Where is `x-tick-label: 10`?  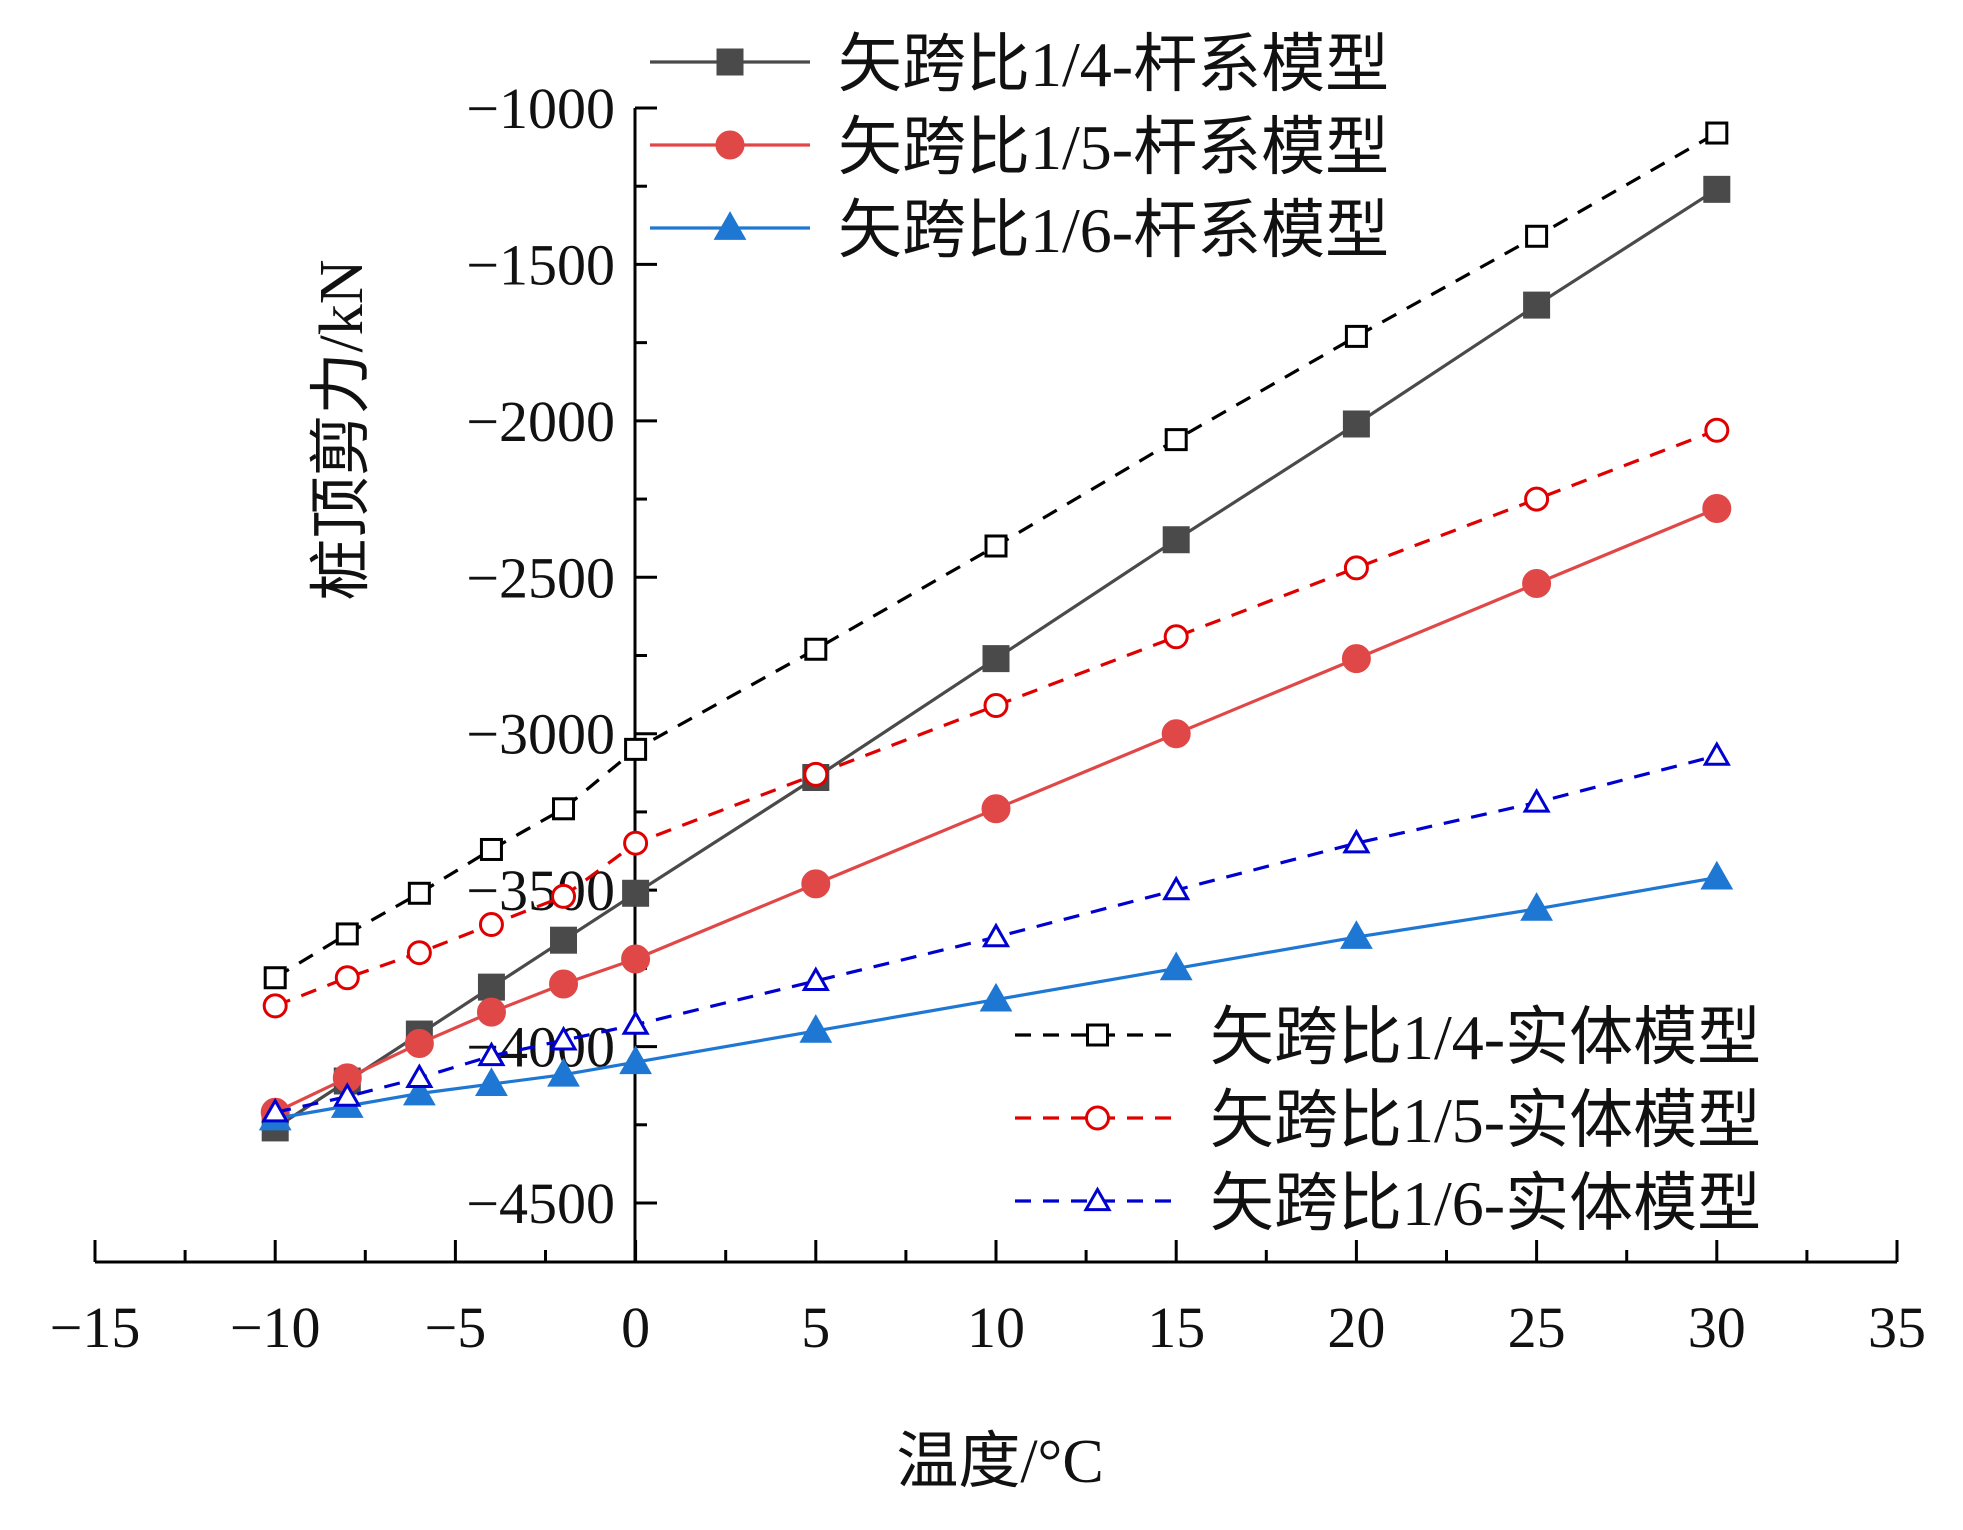 x-tick-label: 10 is located at coordinates (996, 1327).